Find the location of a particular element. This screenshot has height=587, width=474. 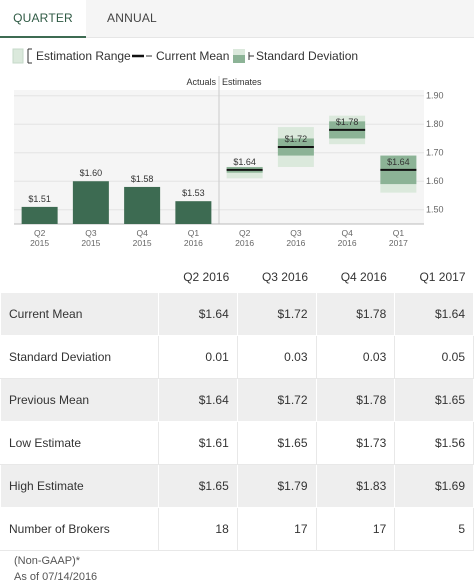

row-label: Standard Deviation is located at coordinates (79, 356).